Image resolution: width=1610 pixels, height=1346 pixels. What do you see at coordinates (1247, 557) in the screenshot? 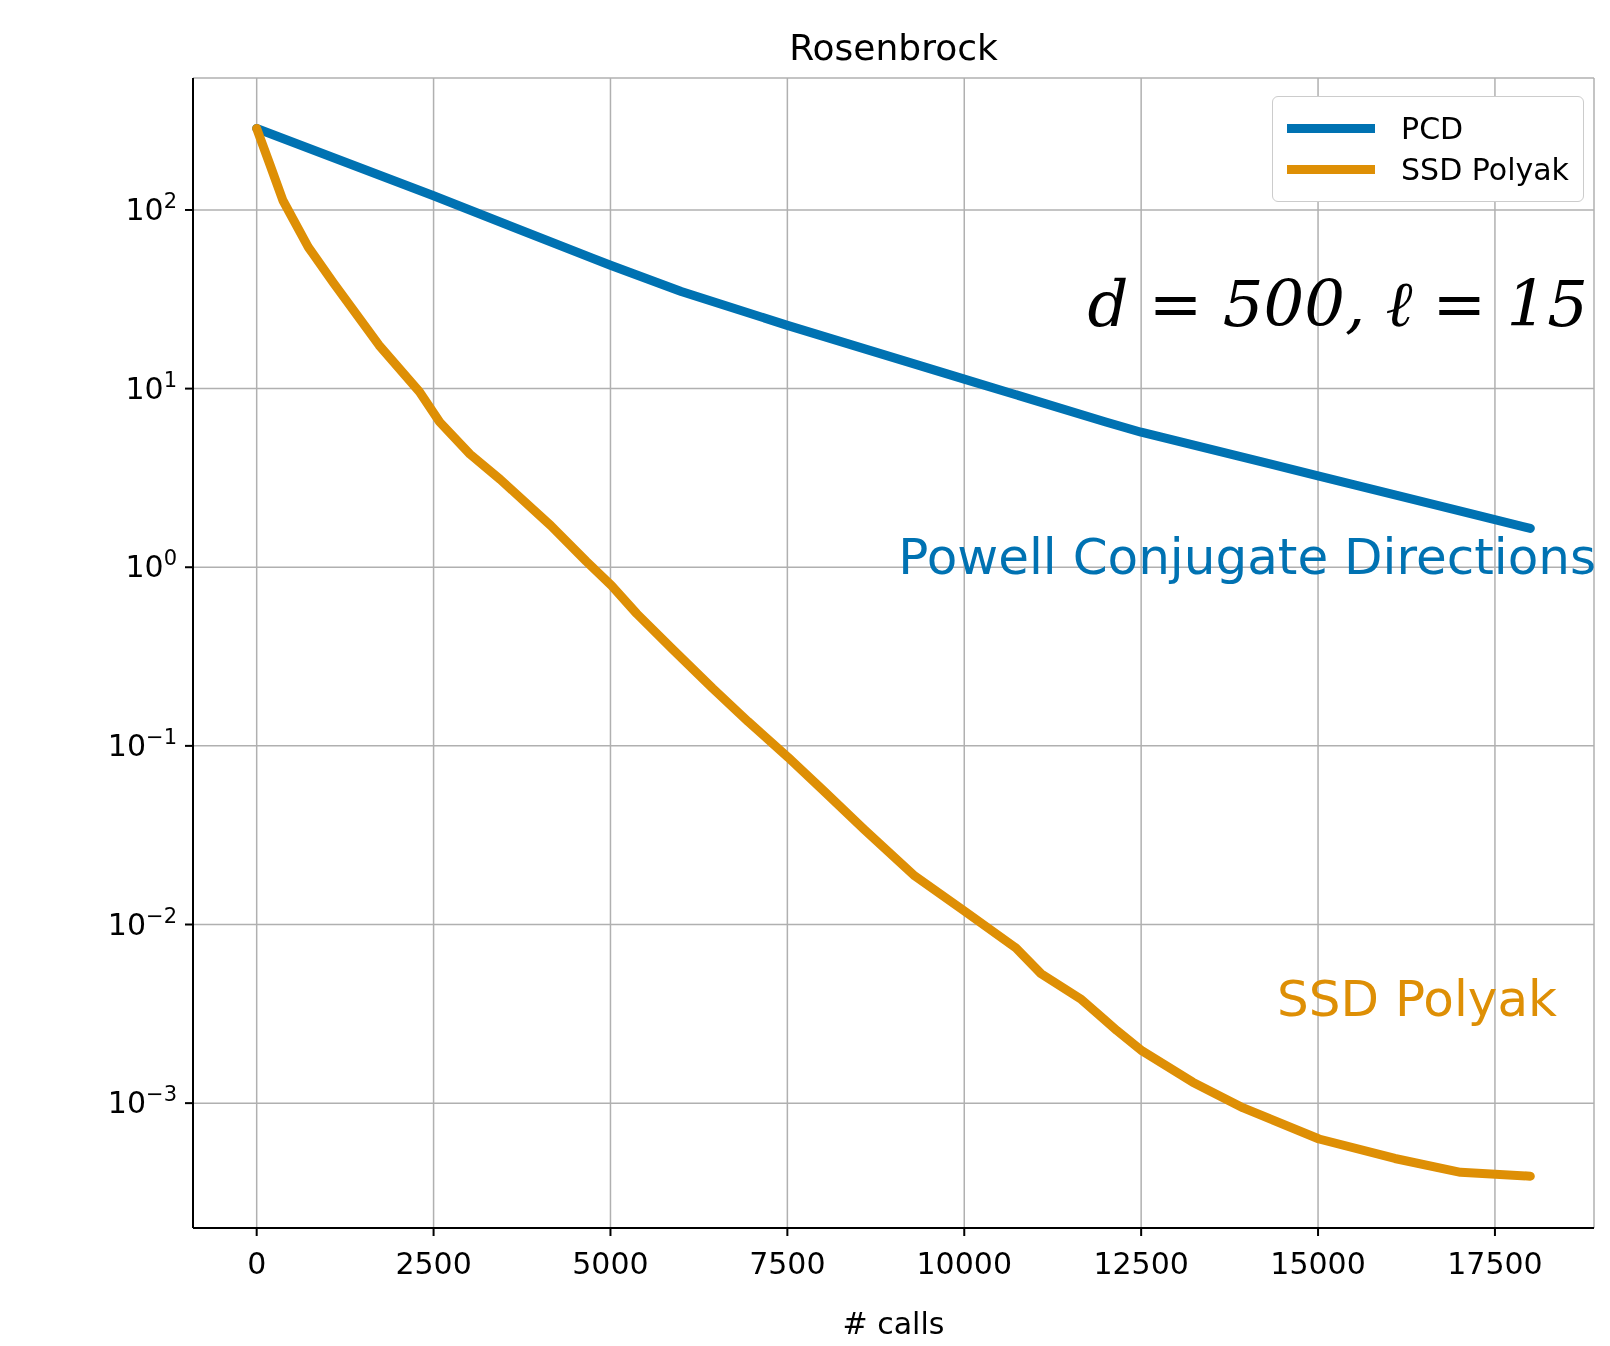
I see `annotation: Powell Conjugate Directions` at bounding box center [1247, 557].